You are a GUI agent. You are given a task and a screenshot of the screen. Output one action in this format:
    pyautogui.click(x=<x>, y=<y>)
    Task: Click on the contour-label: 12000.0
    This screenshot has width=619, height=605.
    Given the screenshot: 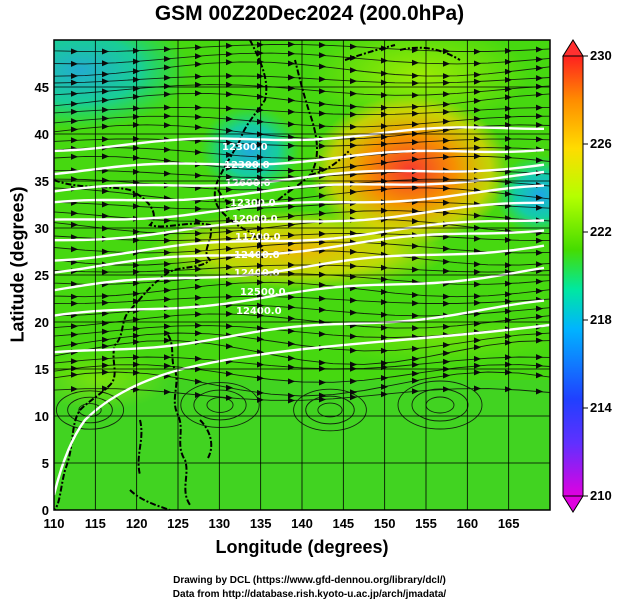 What is the action you would take?
    pyautogui.click(x=255, y=219)
    